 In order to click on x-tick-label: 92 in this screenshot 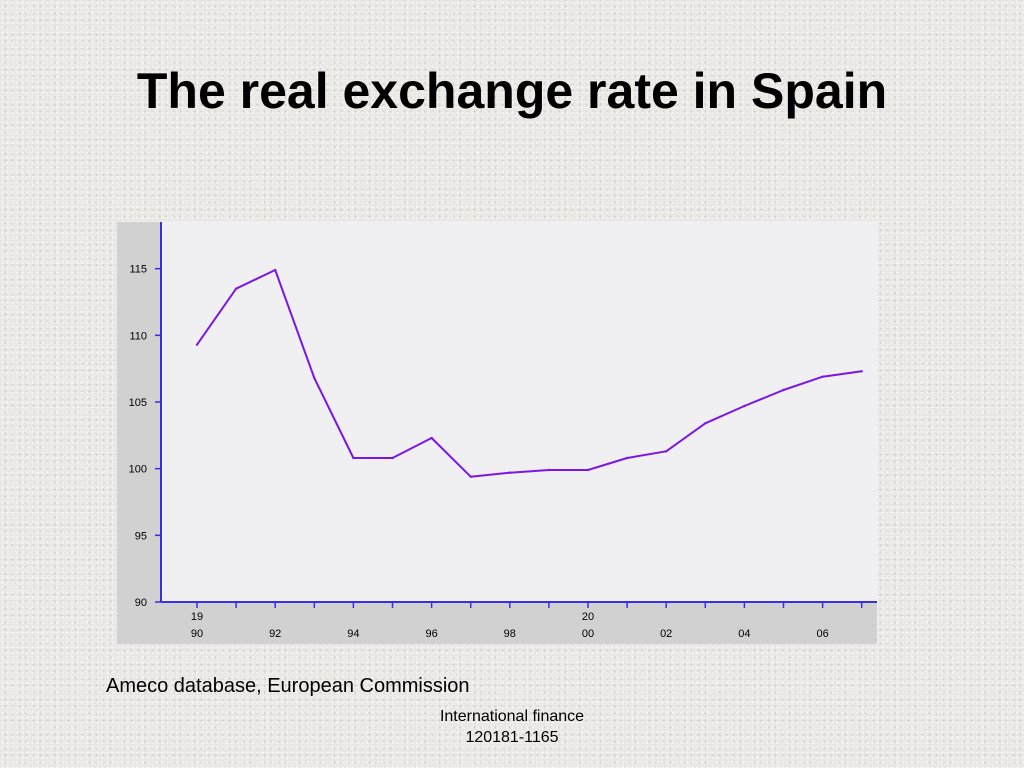, I will do `click(275, 634)`.